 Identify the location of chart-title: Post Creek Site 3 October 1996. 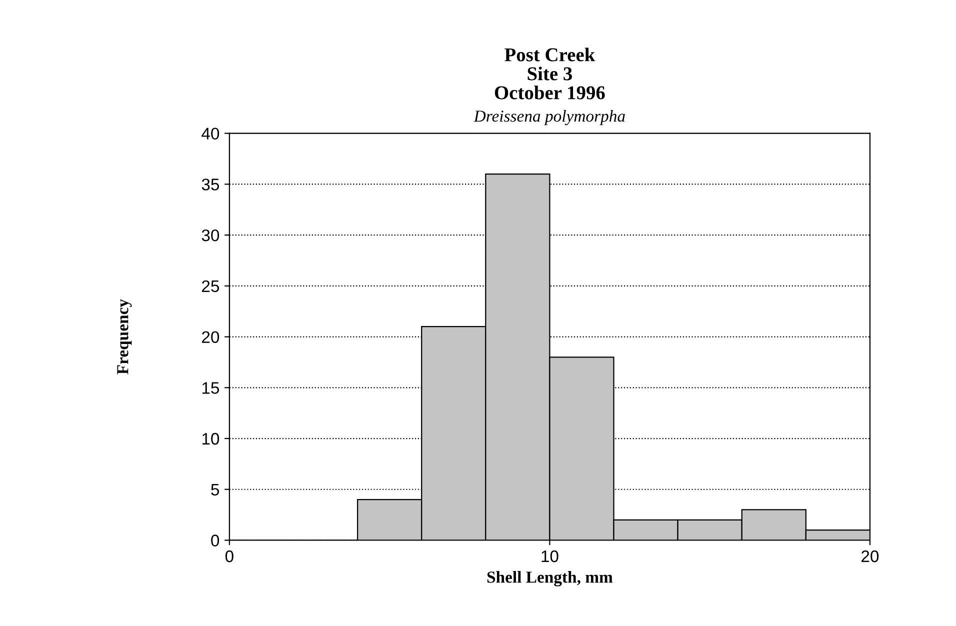
(549, 74).